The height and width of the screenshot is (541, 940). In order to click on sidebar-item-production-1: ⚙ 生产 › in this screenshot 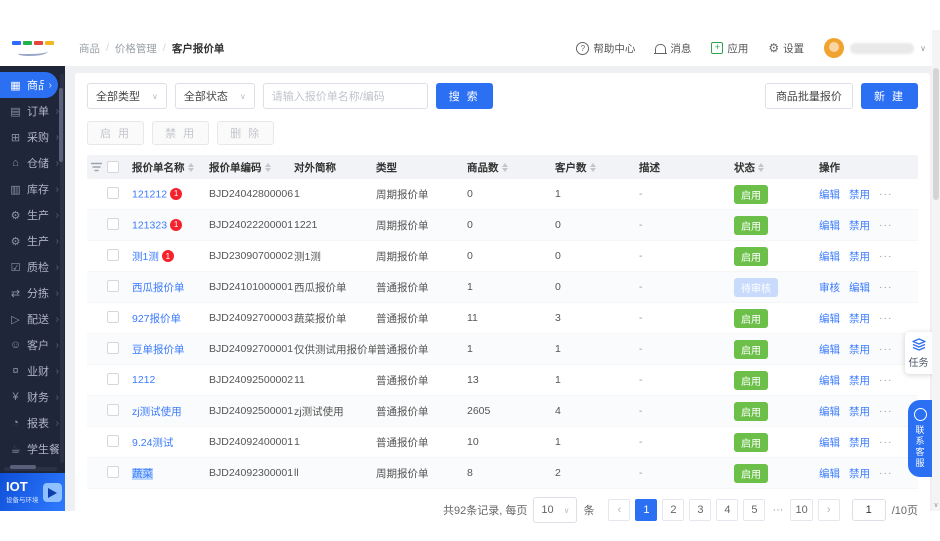, I will do `click(32, 215)`.